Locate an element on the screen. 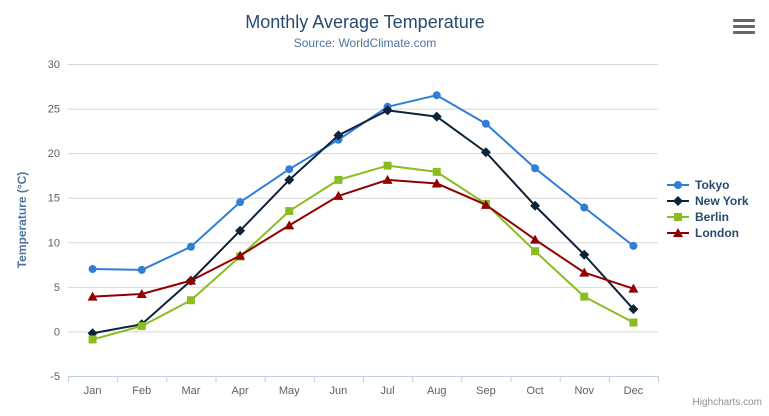  square-marker-icon is located at coordinates (678, 217).